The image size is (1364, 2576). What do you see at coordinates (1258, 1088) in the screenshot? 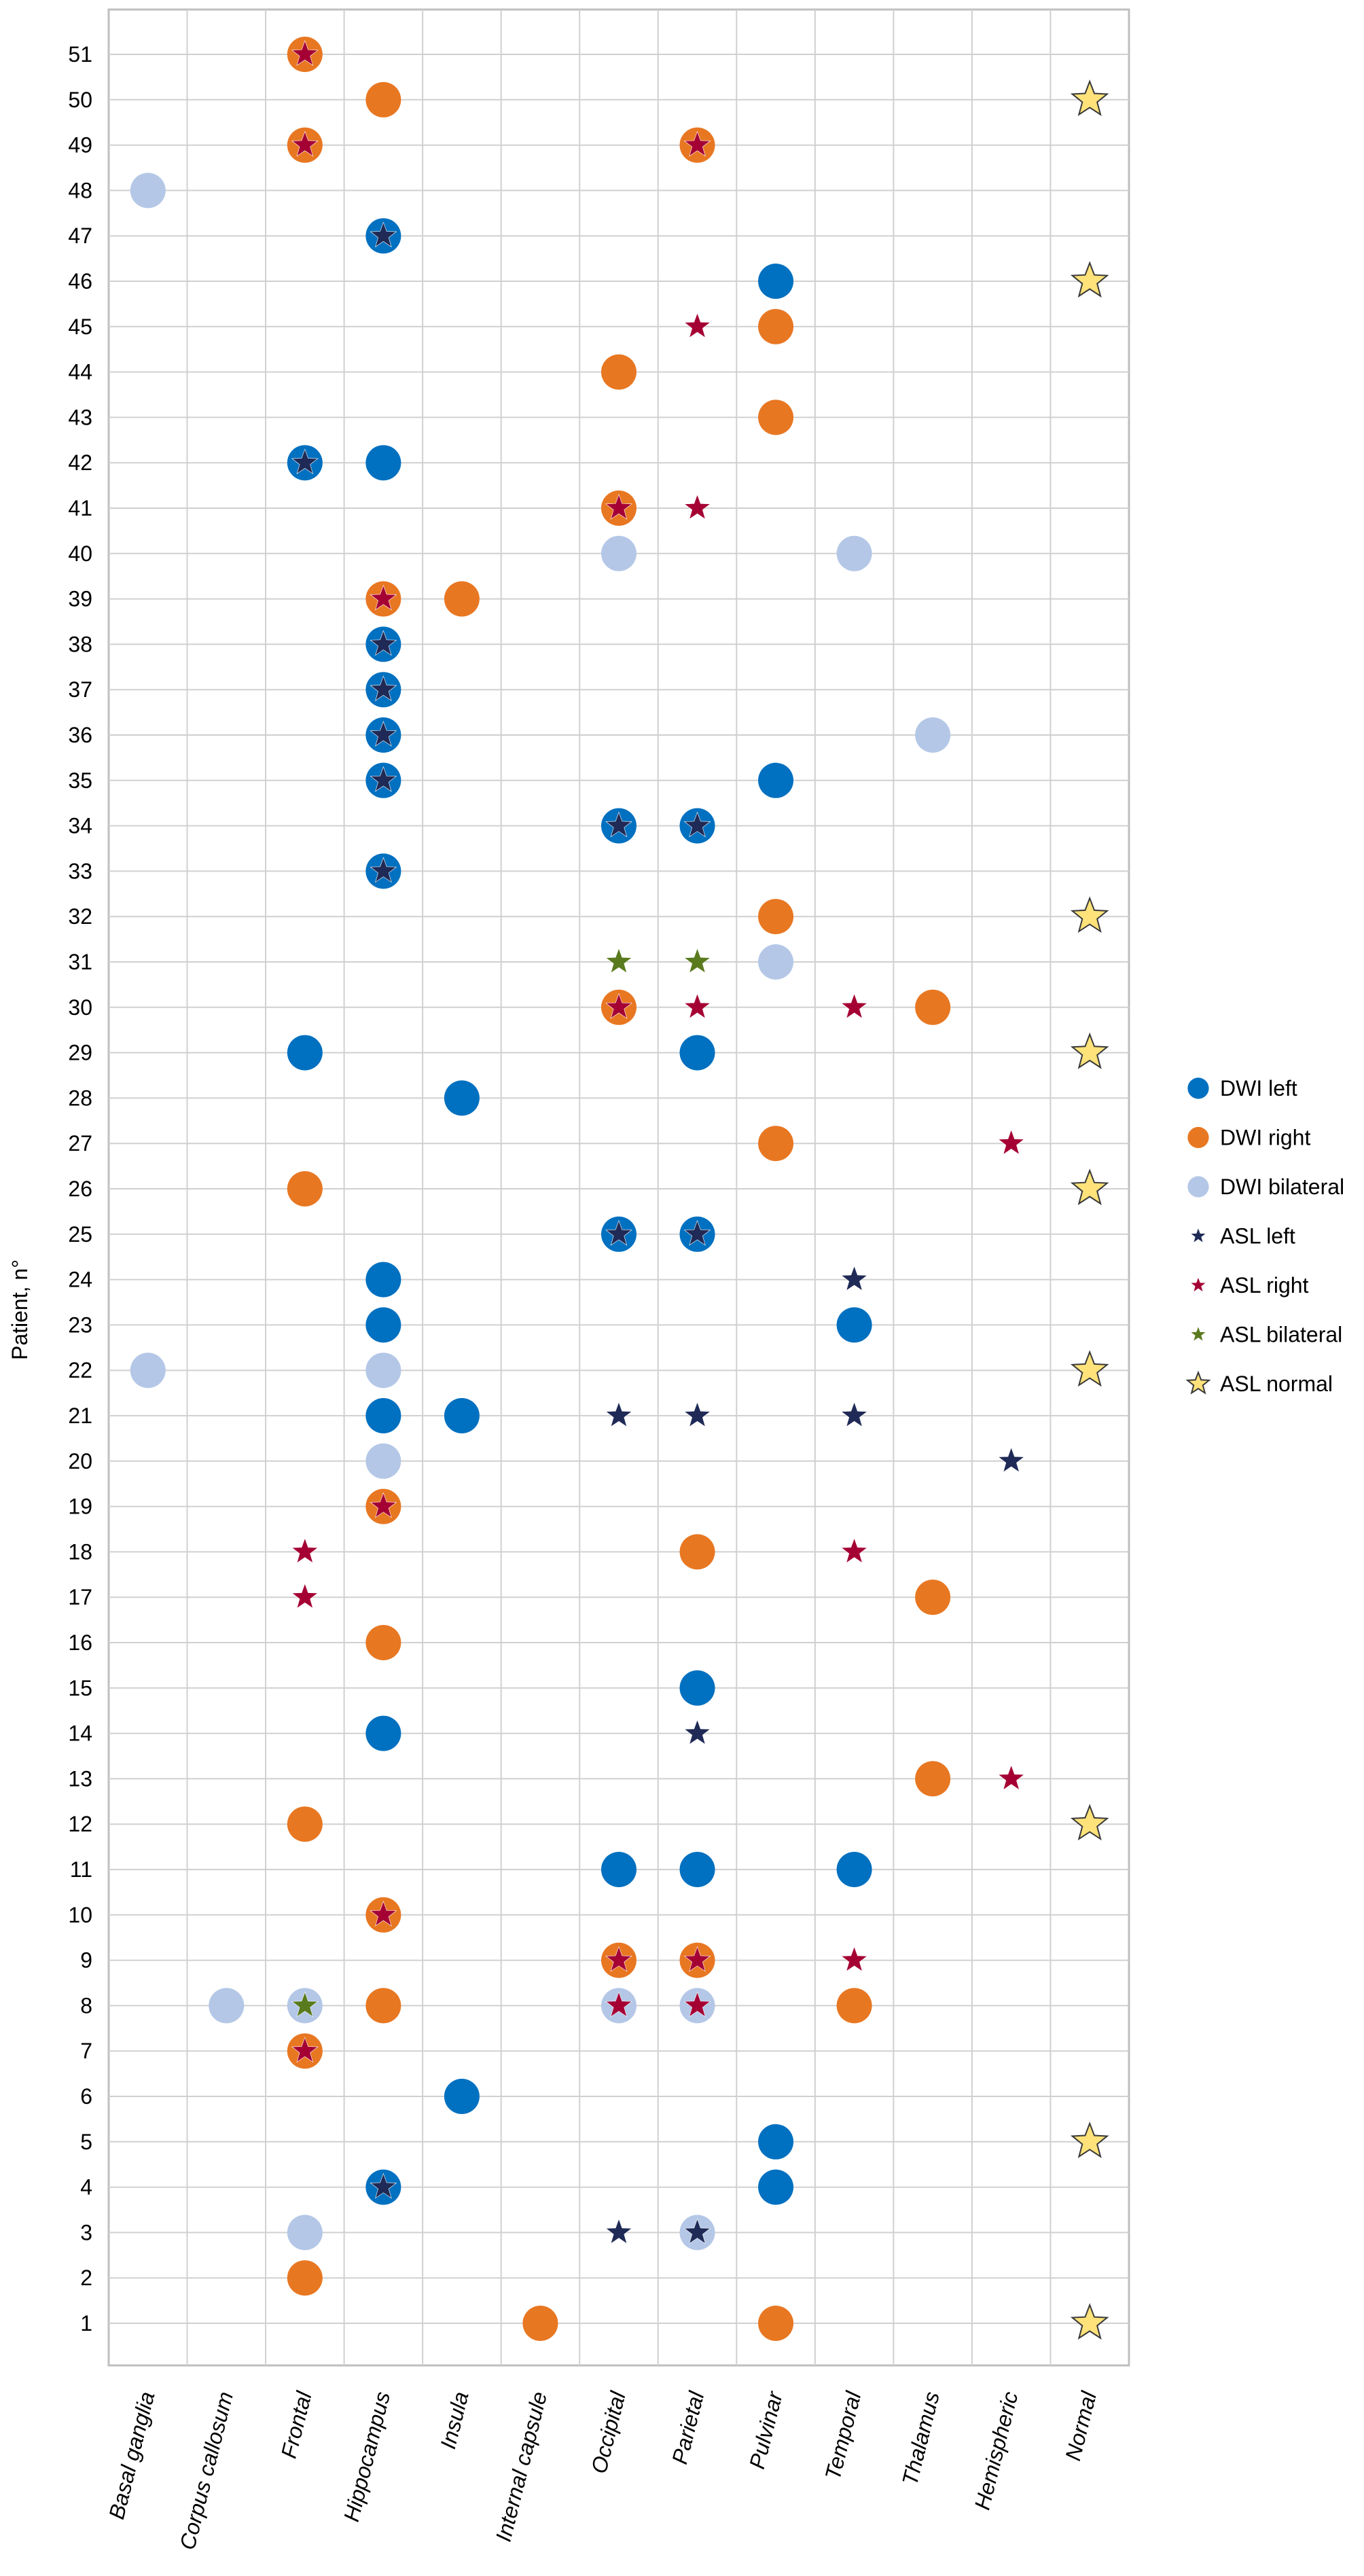
I see `legend-label-dwi-left: DWI left` at bounding box center [1258, 1088].